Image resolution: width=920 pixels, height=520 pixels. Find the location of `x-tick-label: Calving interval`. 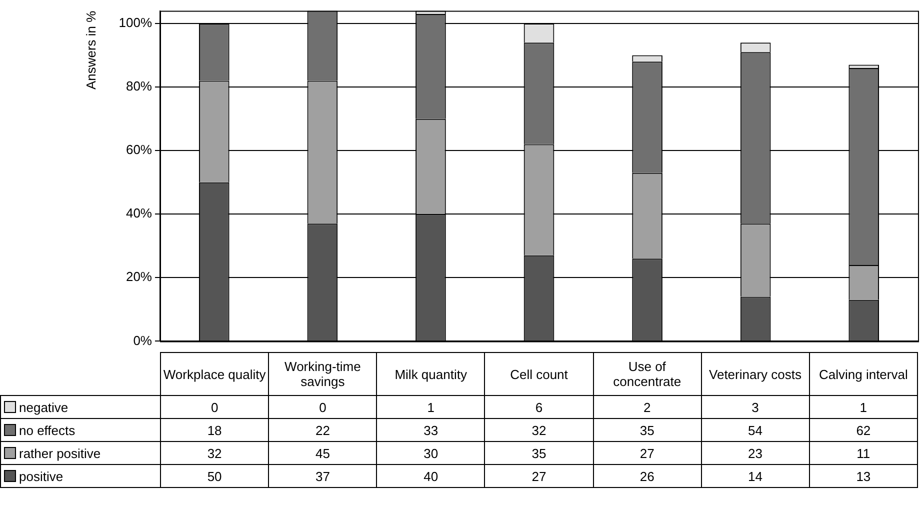

x-tick-label: Calving interval is located at coordinates (863, 374).